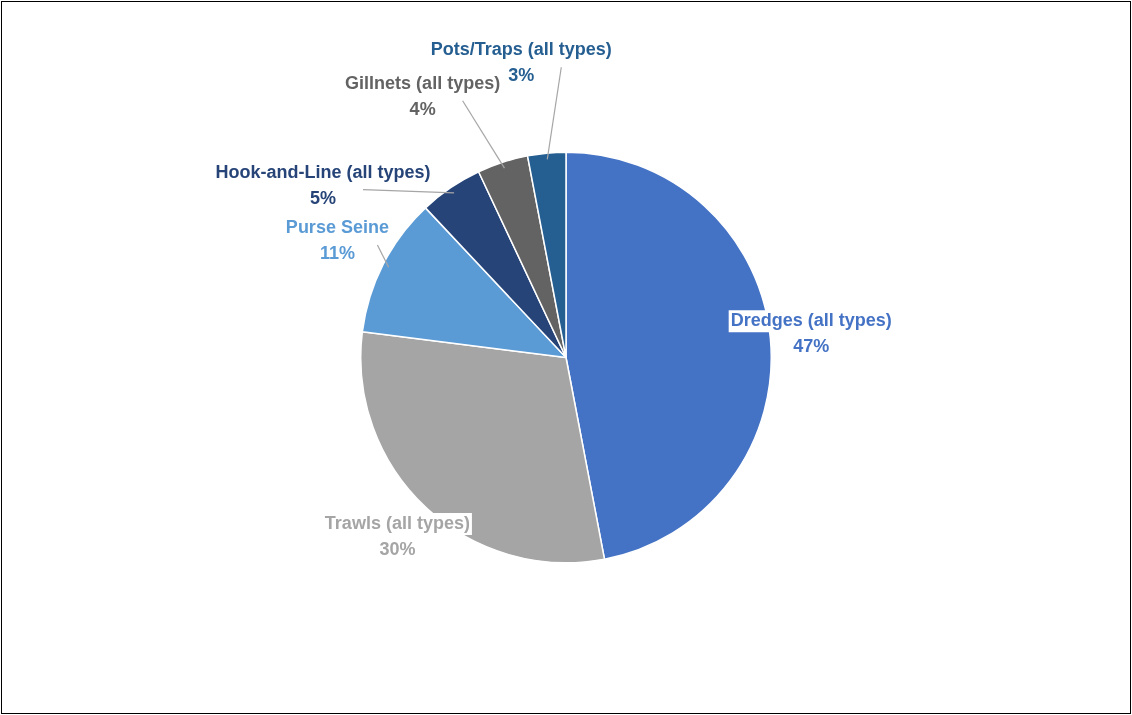 This screenshot has height=715, width=1132. What do you see at coordinates (337, 252) in the screenshot?
I see `data-label: 11%` at bounding box center [337, 252].